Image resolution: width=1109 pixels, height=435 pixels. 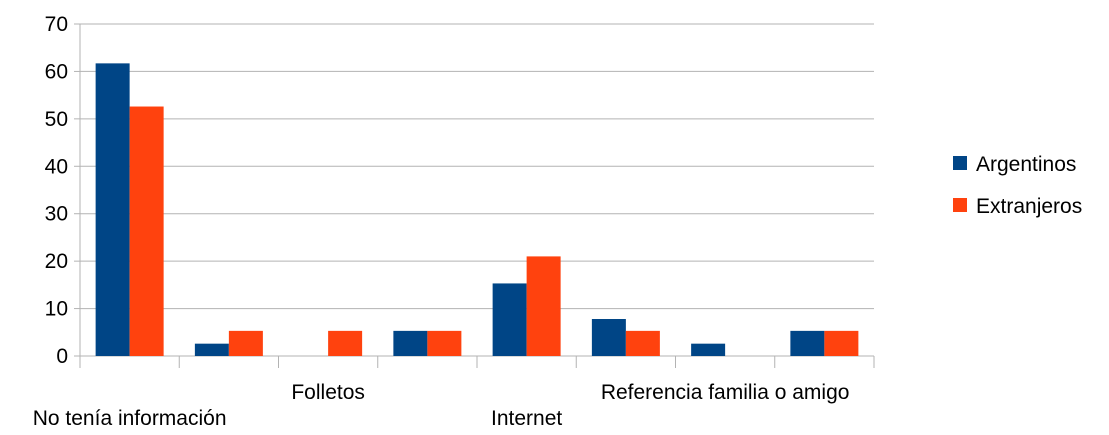 I want to click on x-category-label: Internet, so click(x=526, y=418).